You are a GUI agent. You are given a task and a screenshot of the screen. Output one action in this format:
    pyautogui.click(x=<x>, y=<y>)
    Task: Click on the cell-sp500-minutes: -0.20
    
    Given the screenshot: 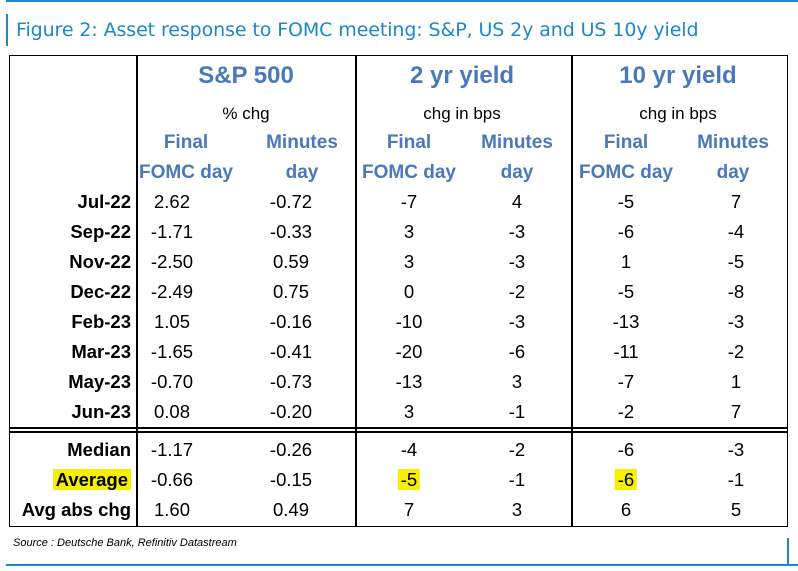 What is the action you would take?
    pyautogui.click(x=291, y=411)
    